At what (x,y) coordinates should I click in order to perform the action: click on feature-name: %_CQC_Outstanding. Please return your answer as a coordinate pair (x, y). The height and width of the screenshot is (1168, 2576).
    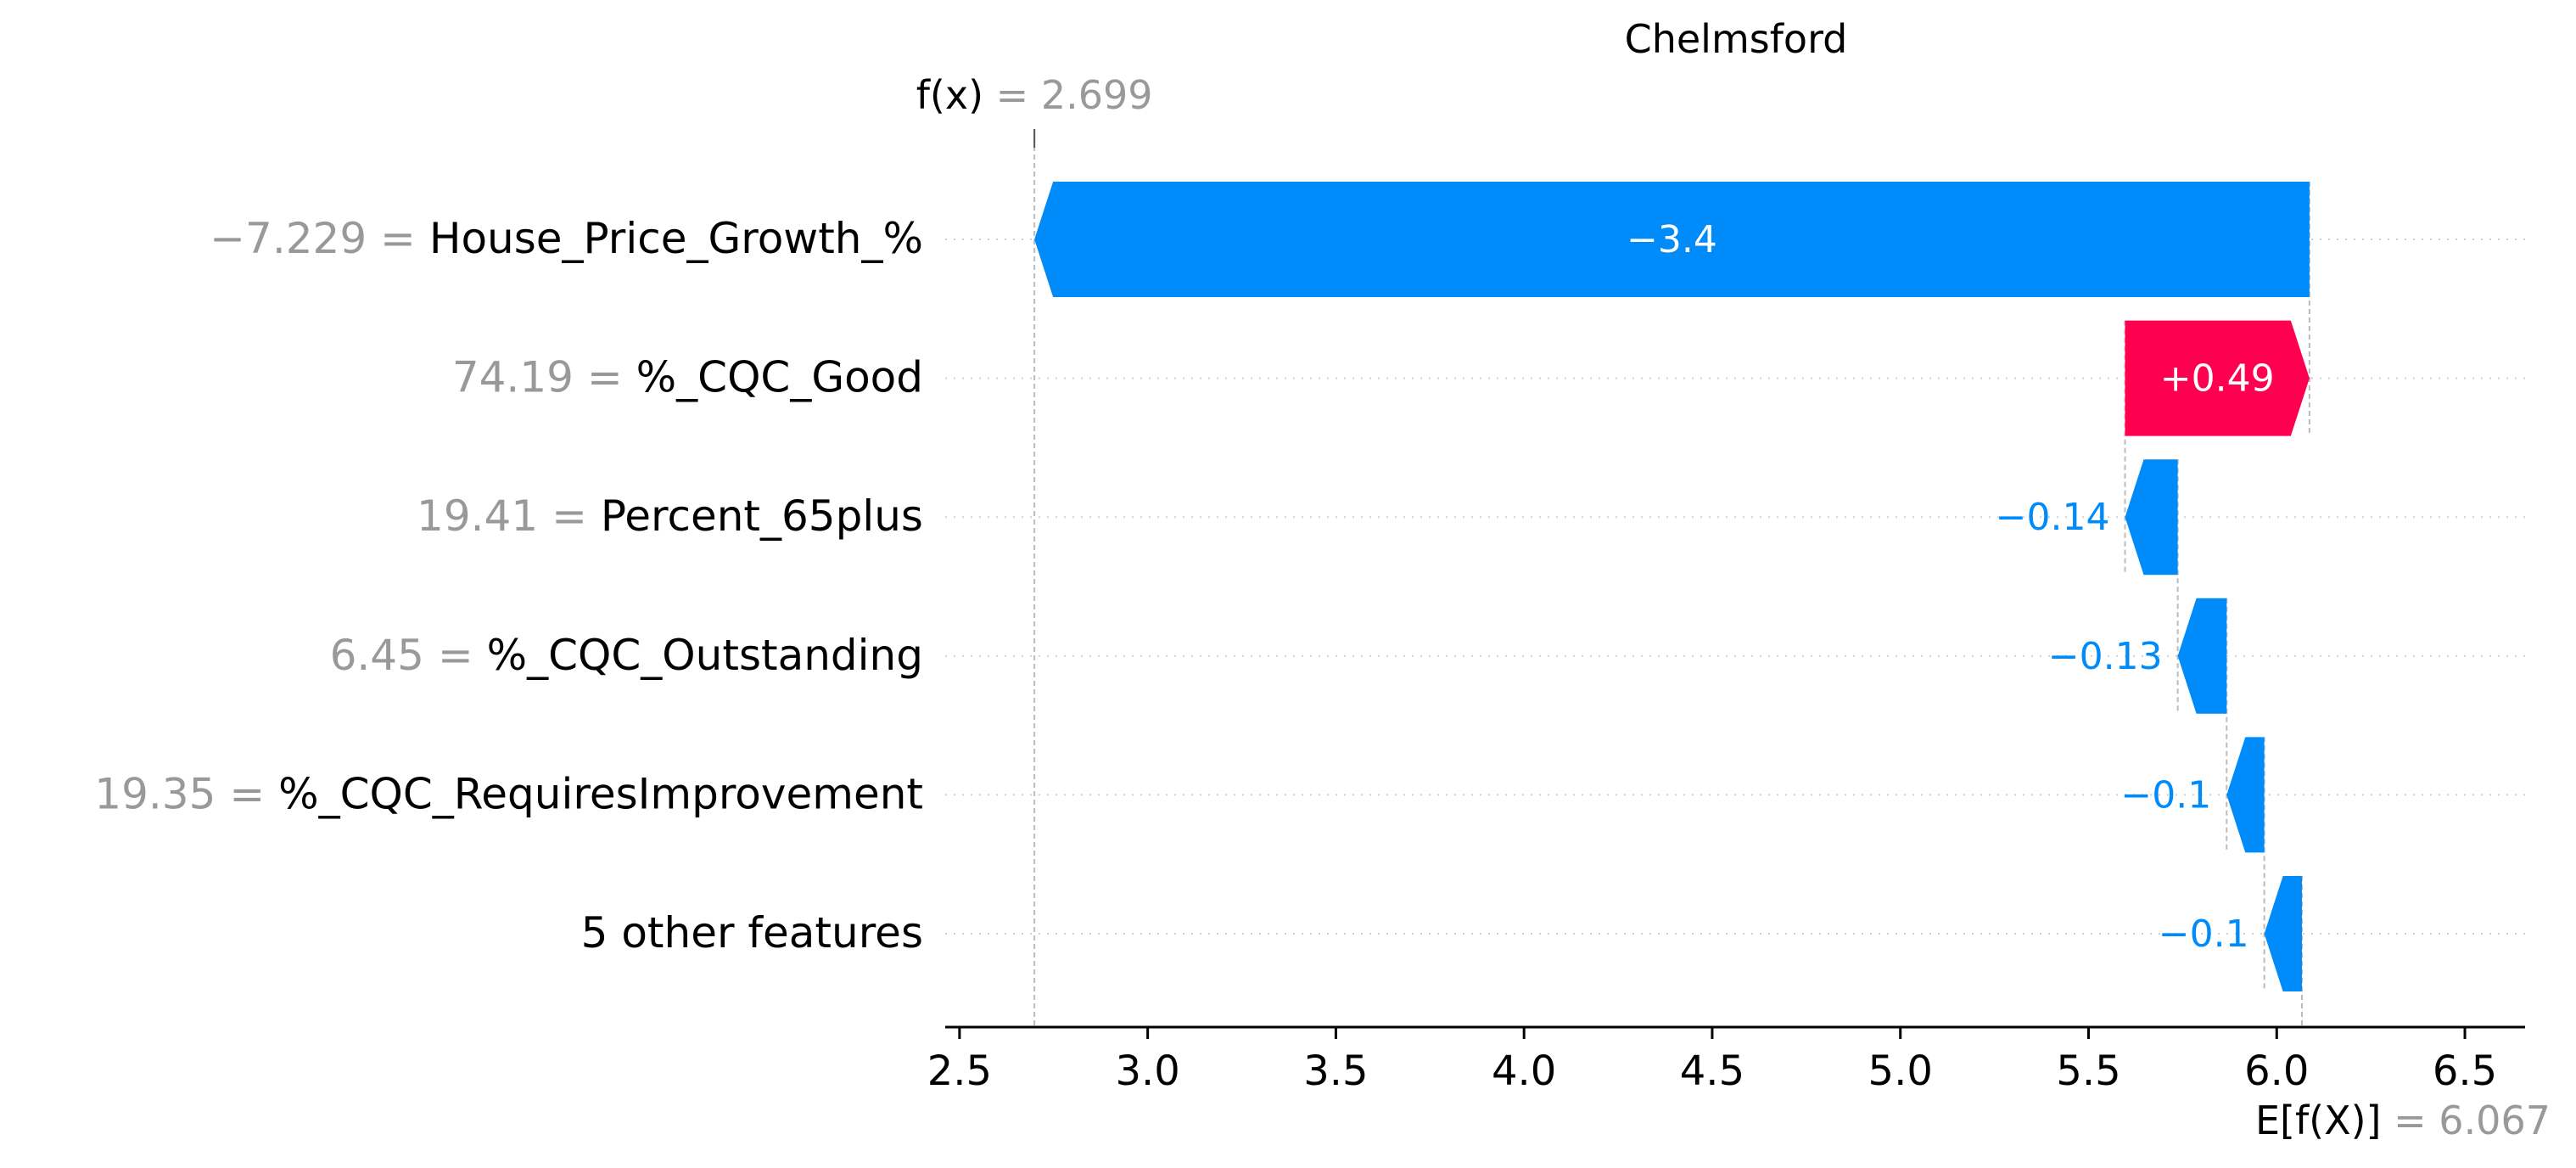
    Looking at the image, I should click on (705, 655).